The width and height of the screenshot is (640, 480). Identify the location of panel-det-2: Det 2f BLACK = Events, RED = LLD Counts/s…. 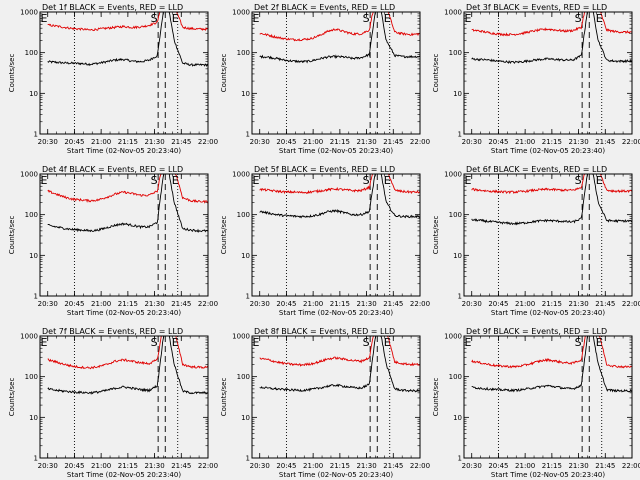
(325, 79).